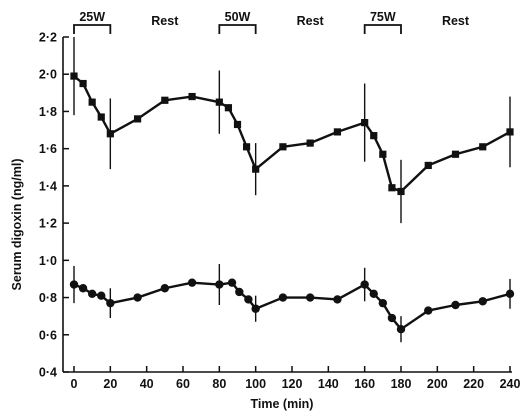 This screenshot has height=411, width=520. I want to click on y-tick-label: 1·2, so click(48, 224).